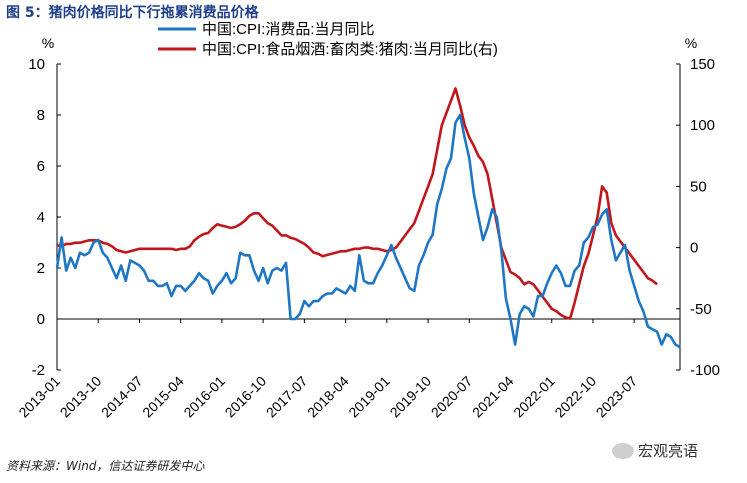 The width and height of the screenshot is (747, 483). I want to click on y-tick-label-right: 100, so click(702, 125).